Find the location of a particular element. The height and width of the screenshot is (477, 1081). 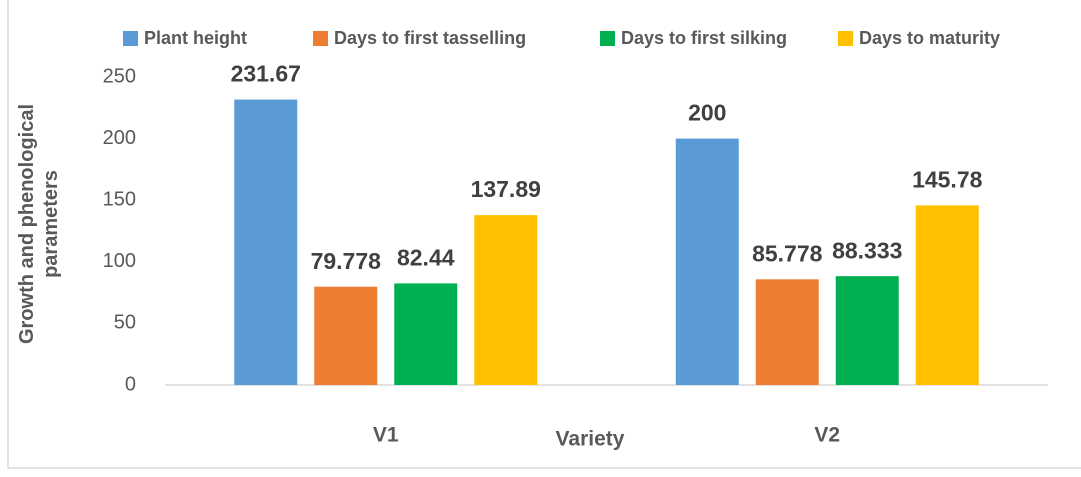

legend-label: Days to first tasselling is located at coordinates (430, 38).